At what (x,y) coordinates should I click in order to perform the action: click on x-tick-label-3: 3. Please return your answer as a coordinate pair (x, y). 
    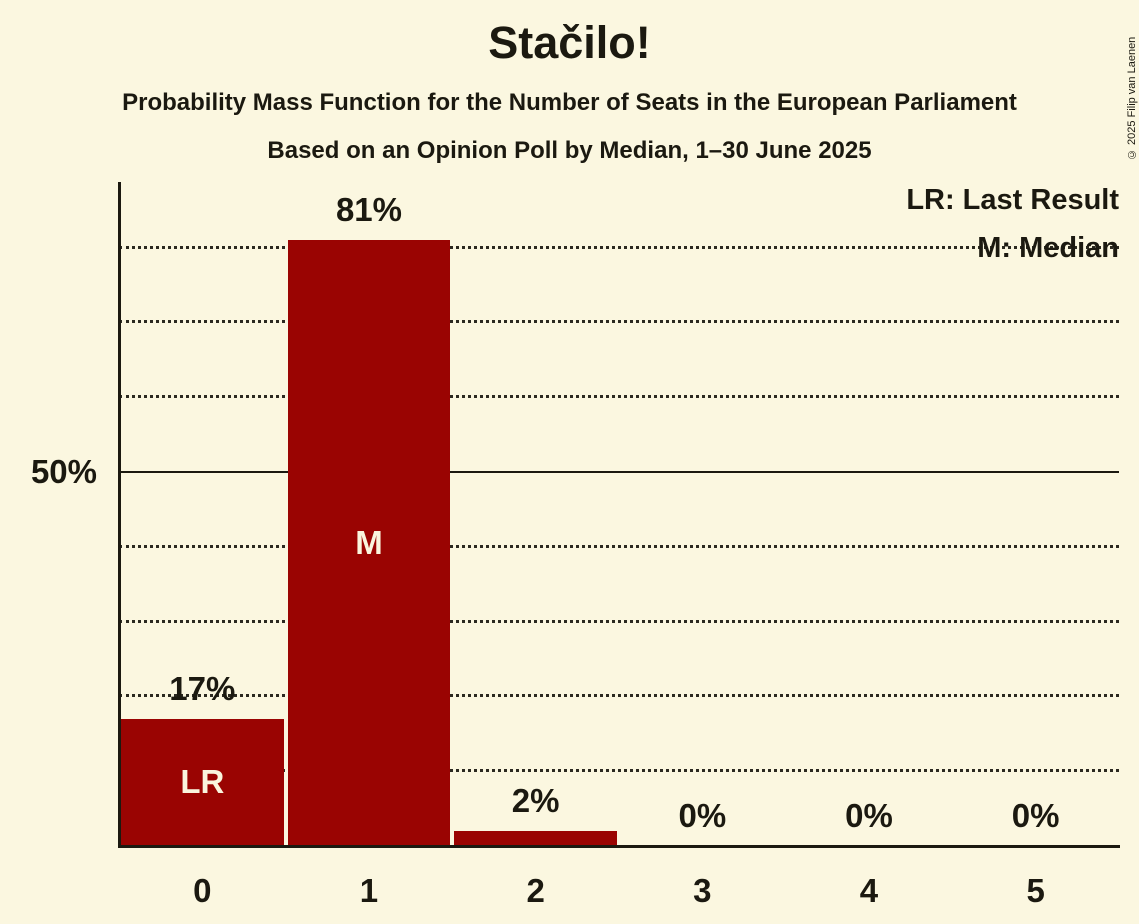
    Looking at the image, I should click on (702, 890).